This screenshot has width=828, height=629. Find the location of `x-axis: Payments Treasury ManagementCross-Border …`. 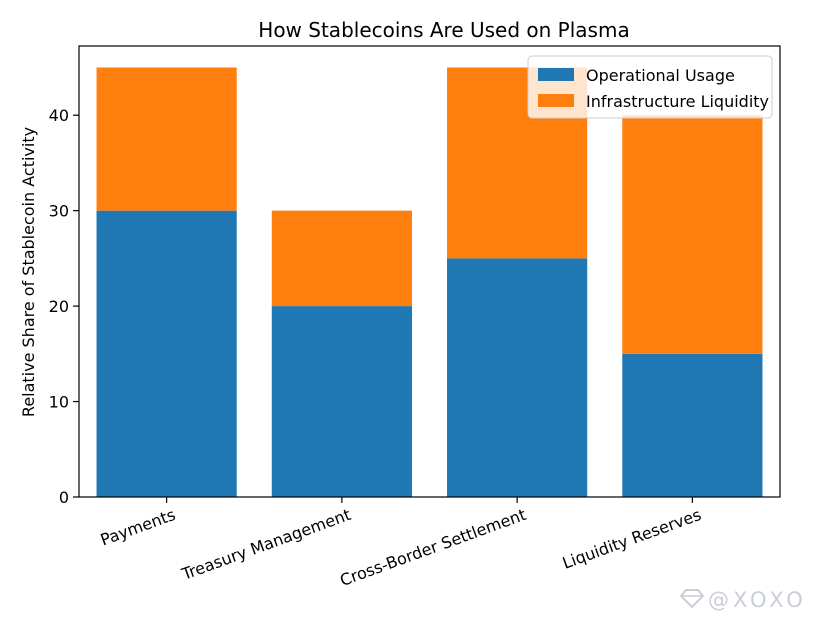

x-axis: Payments Treasury ManagementCross-Border … is located at coordinates (401, 543).